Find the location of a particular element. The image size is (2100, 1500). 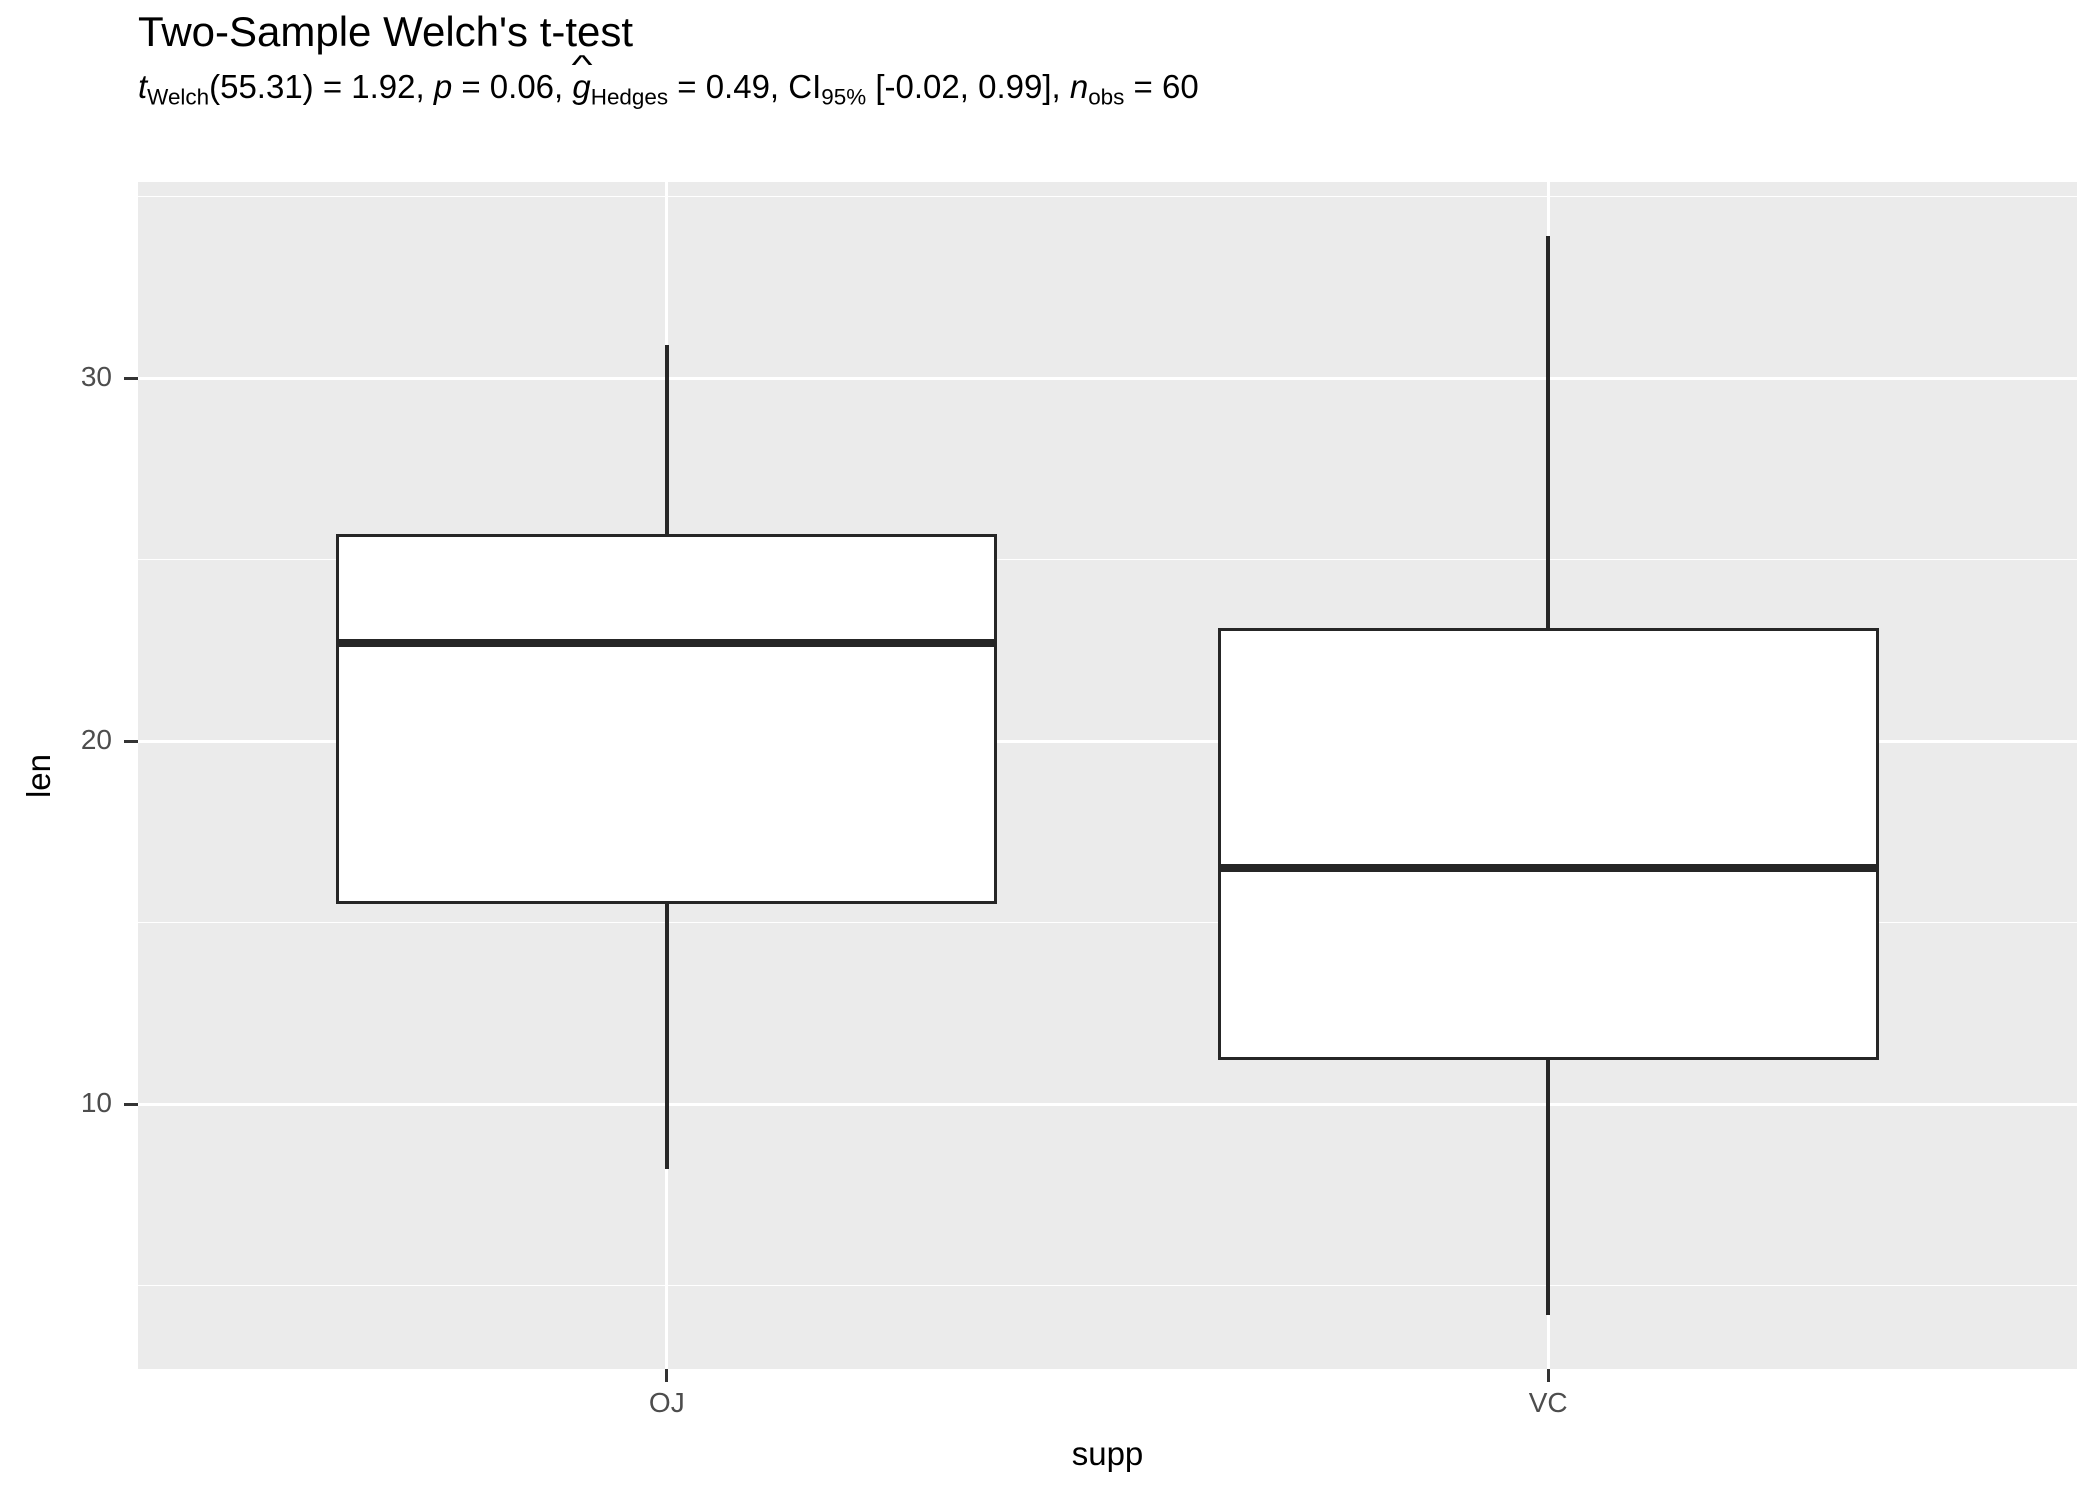

y-tick-label: 30 is located at coordinates (96, 377).